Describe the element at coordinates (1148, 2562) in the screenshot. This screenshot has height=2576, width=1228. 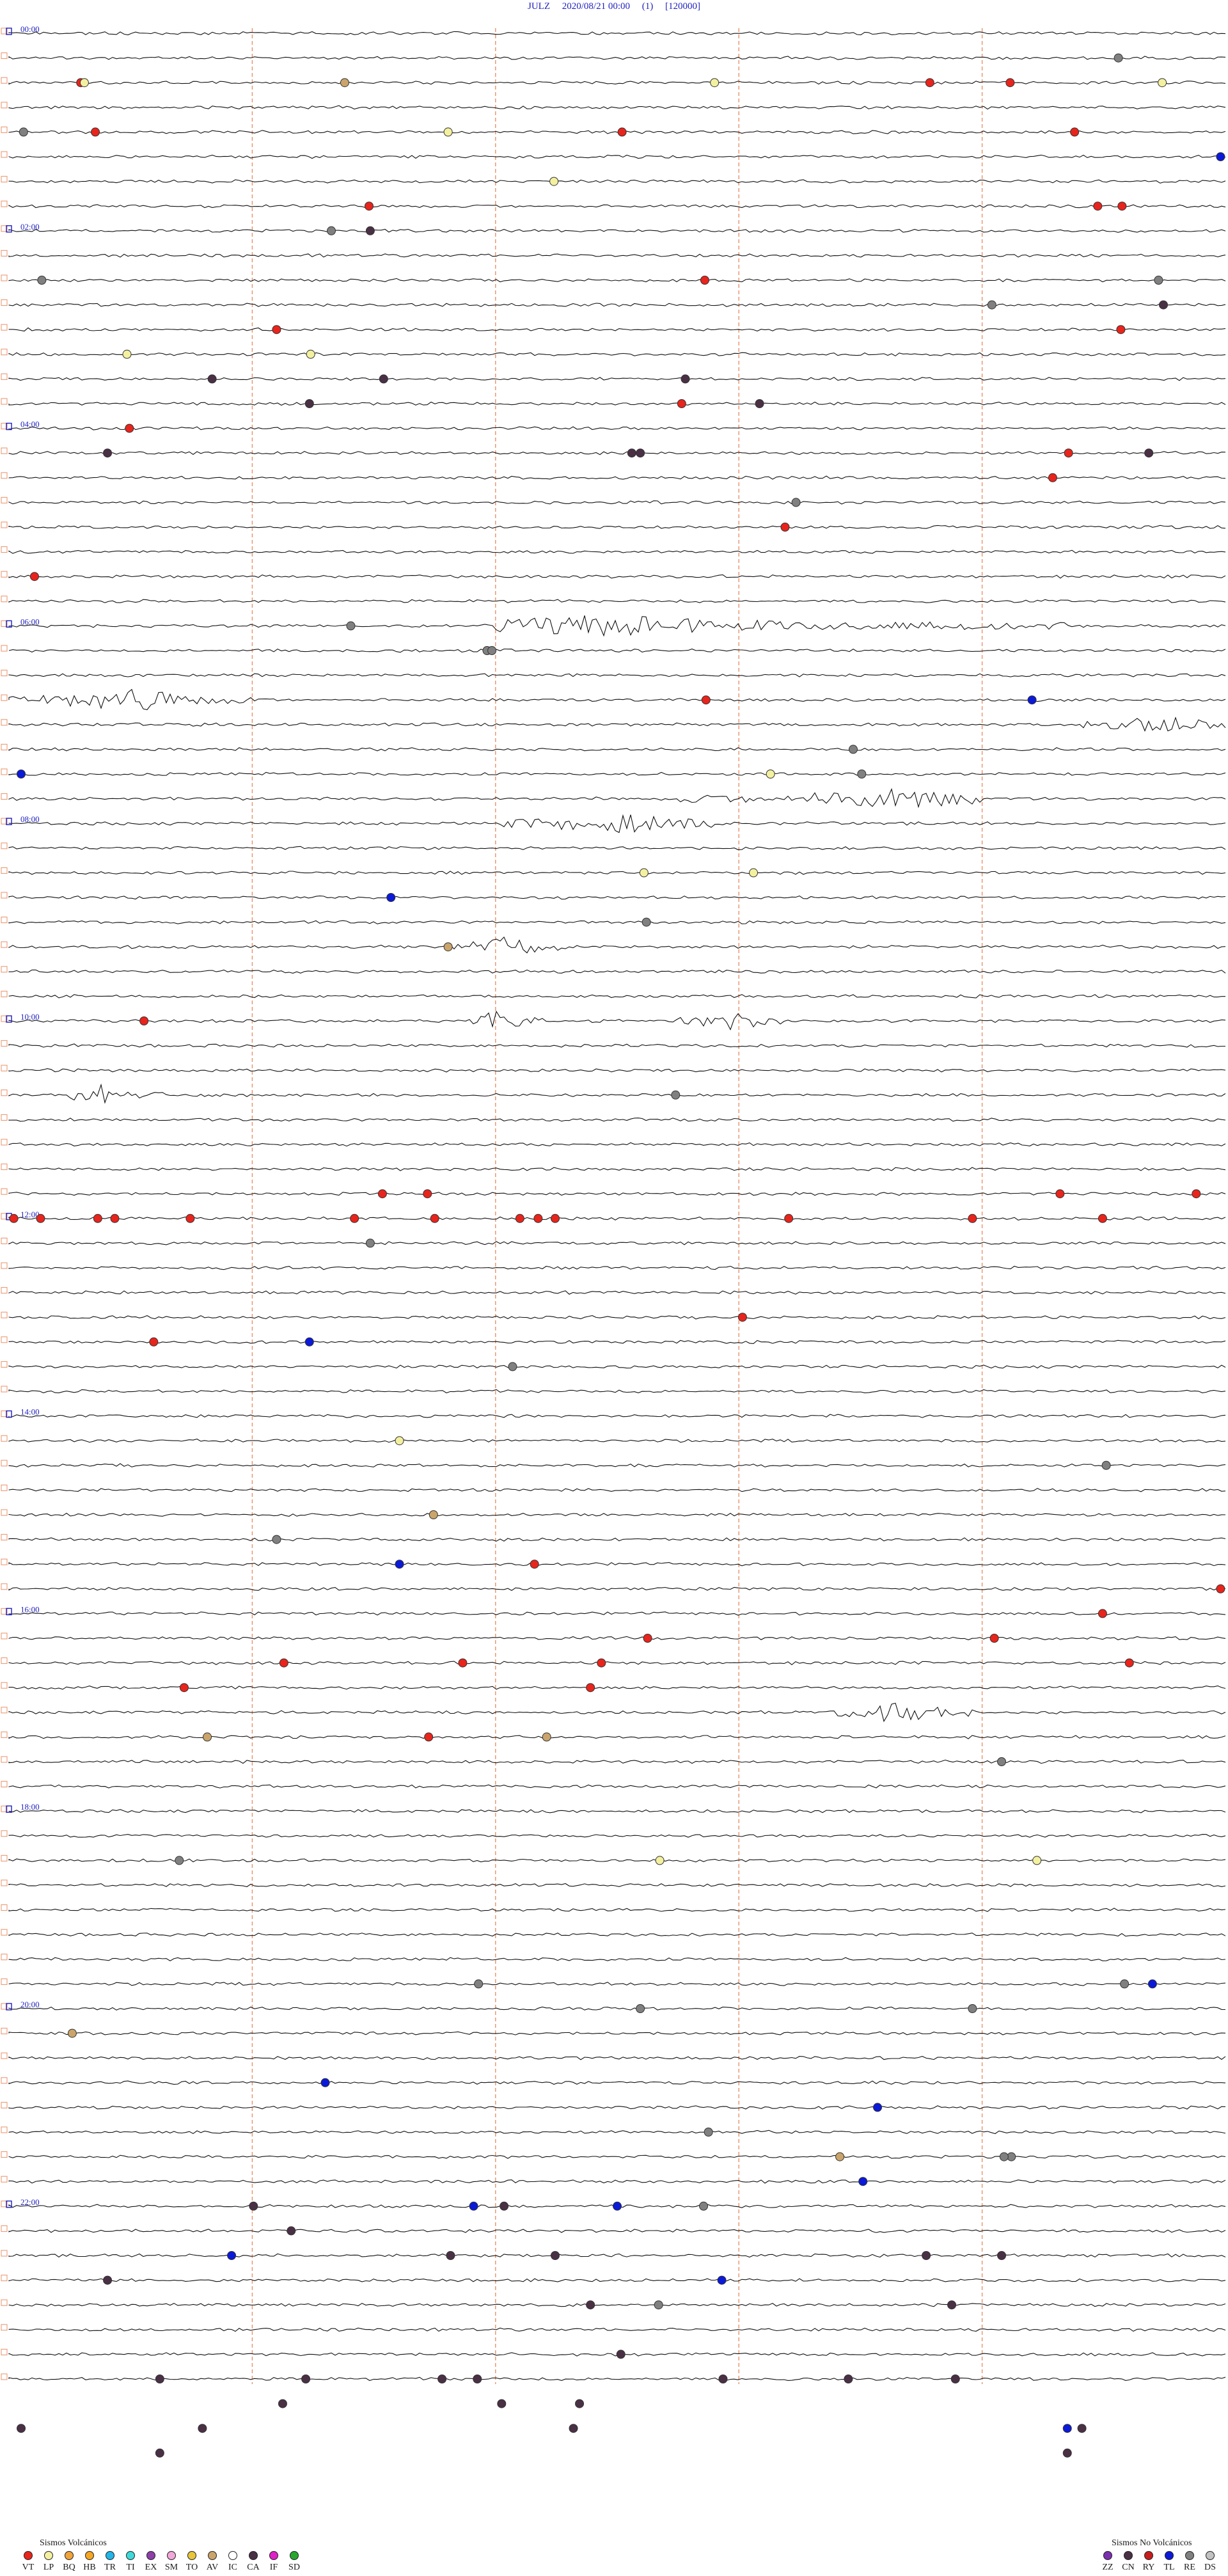
I see `legend-item-ry: RY` at that location.